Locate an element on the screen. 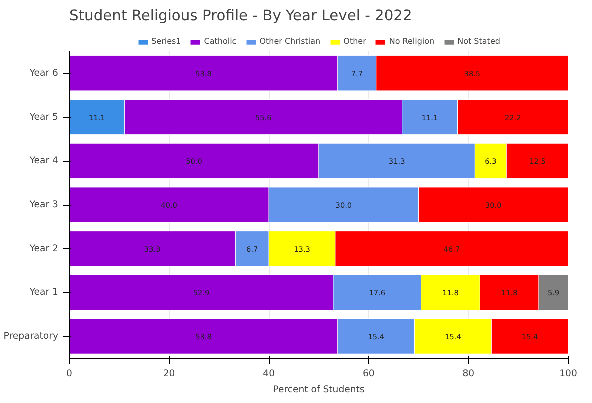 This screenshot has width=592, height=403. x-tick-label: 60 is located at coordinates (368, 374).